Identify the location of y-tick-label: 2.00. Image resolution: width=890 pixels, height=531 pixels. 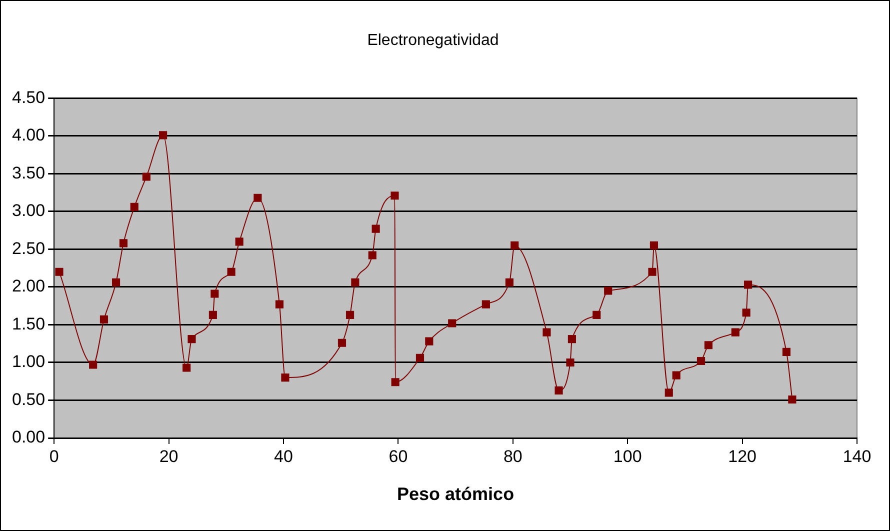
(29, 286).